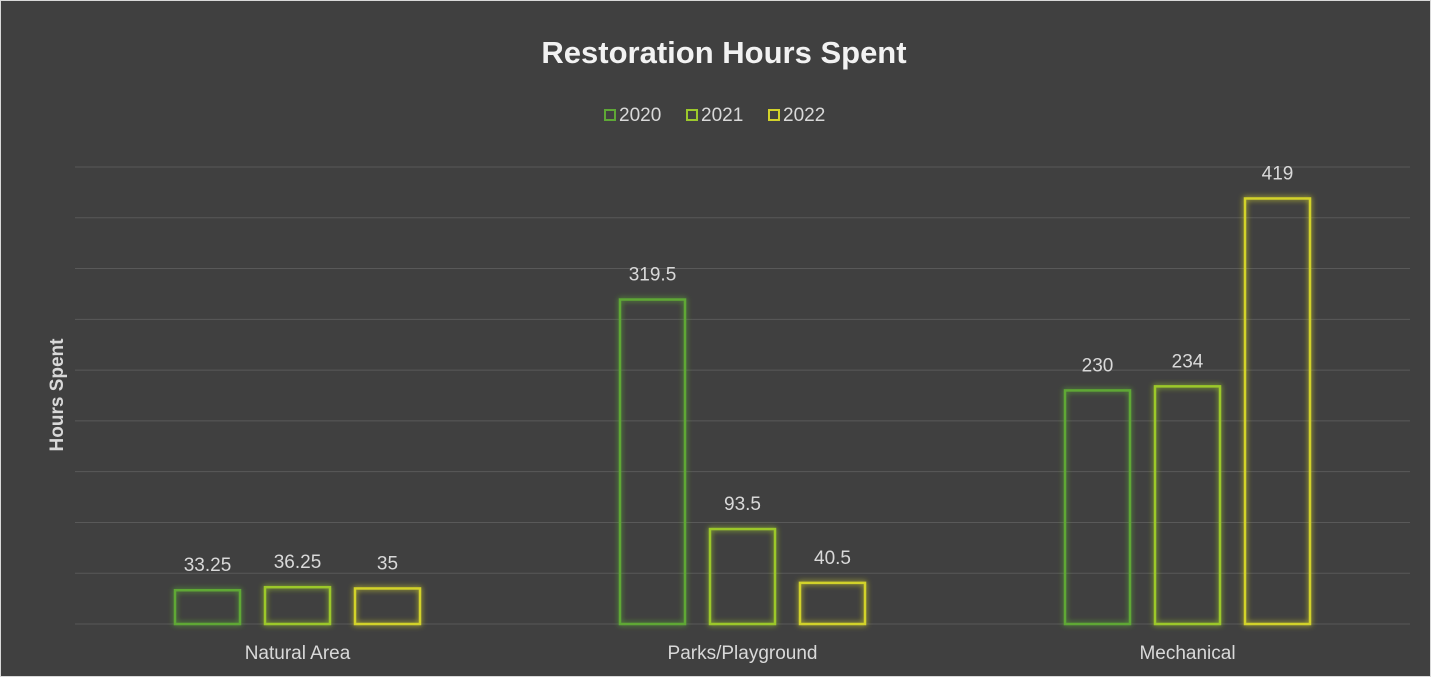 This screenshot has width=1431, height=677. What do you see at coordinates (804, 115) in the screenshot?
I see `legend-label: 2022` at bounding box center [804, 115].